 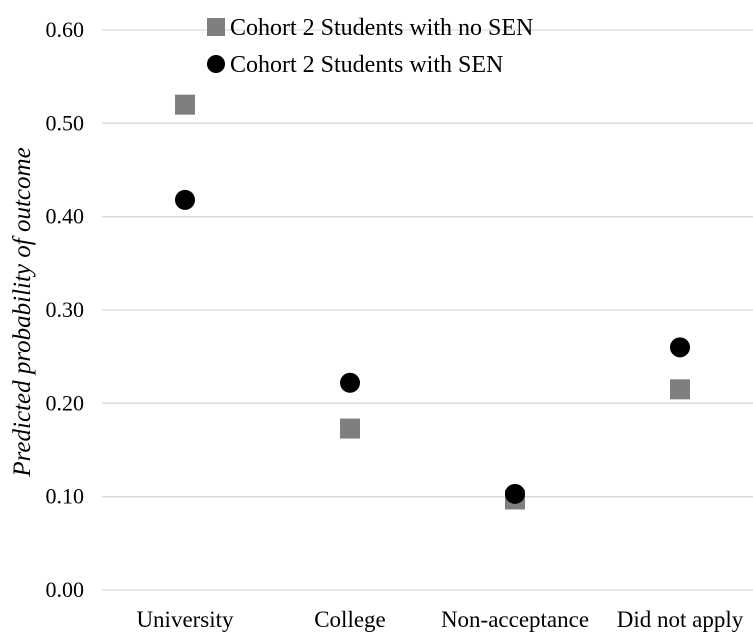 What do you see at coordinates (65, 589) in the screenshot?
I see `y-tick-label: 0.00` at bounding box center [65, 589].